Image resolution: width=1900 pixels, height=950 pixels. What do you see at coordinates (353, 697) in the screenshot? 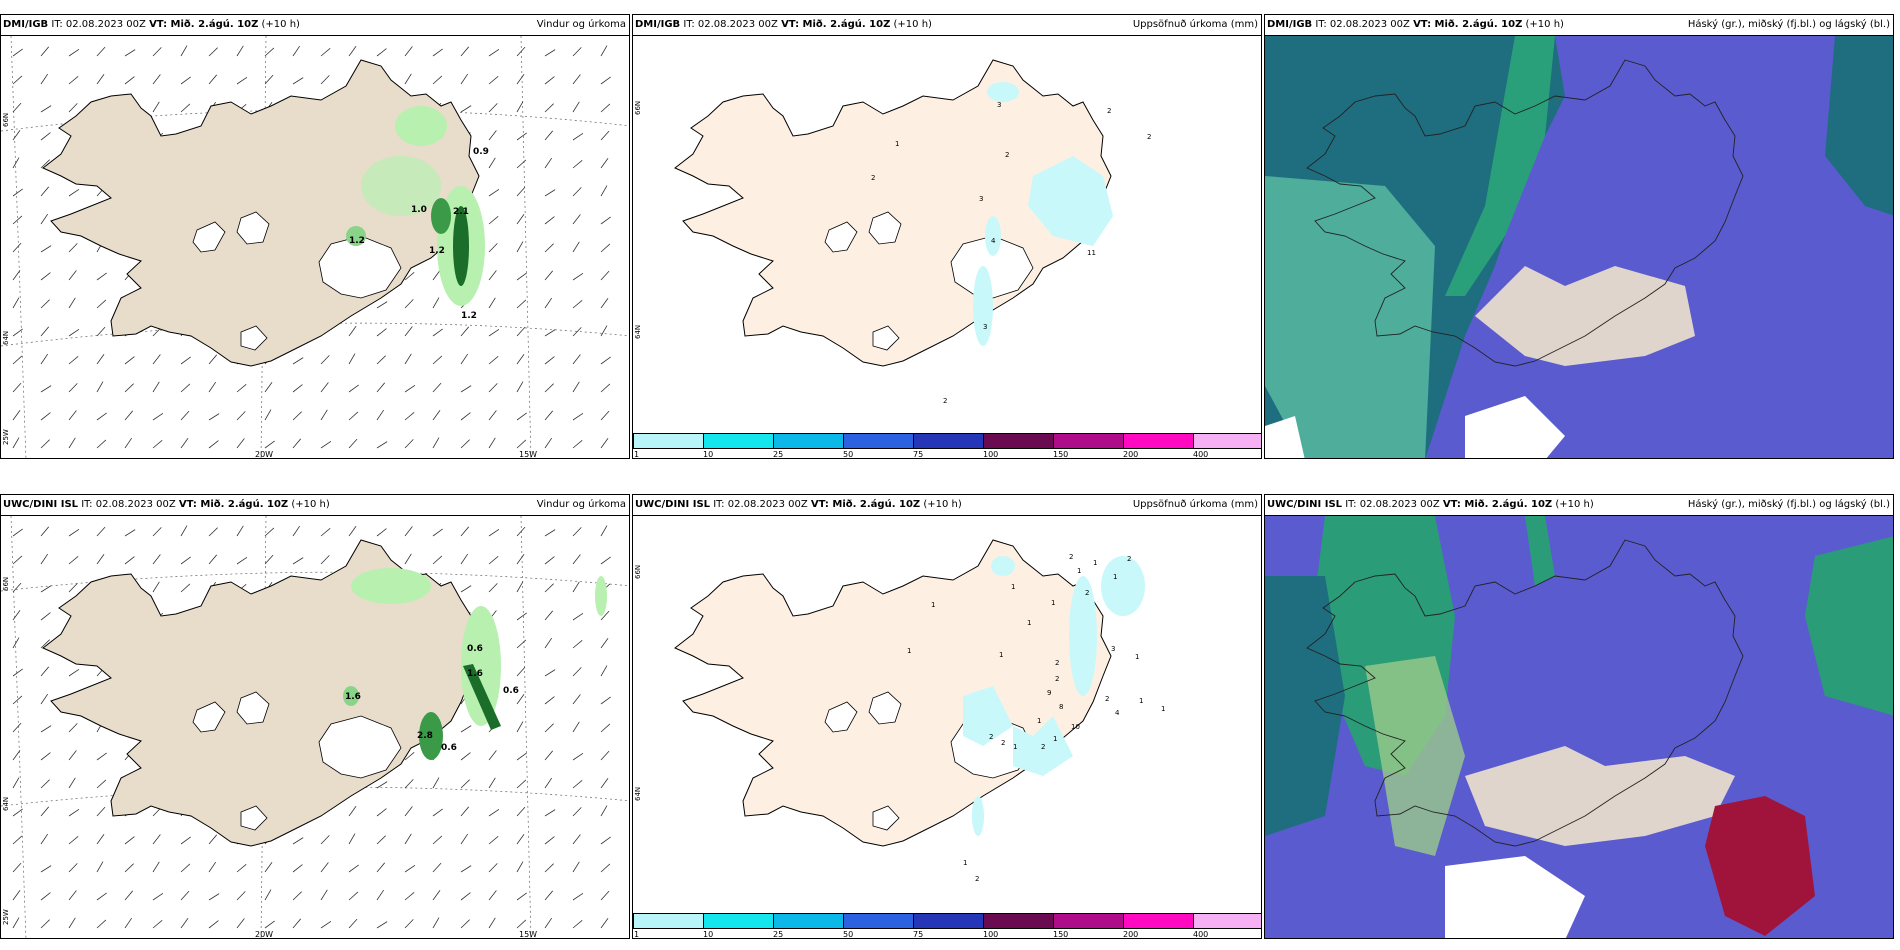
I see `precip-label: 1.6` at bounding box center [353, 697].